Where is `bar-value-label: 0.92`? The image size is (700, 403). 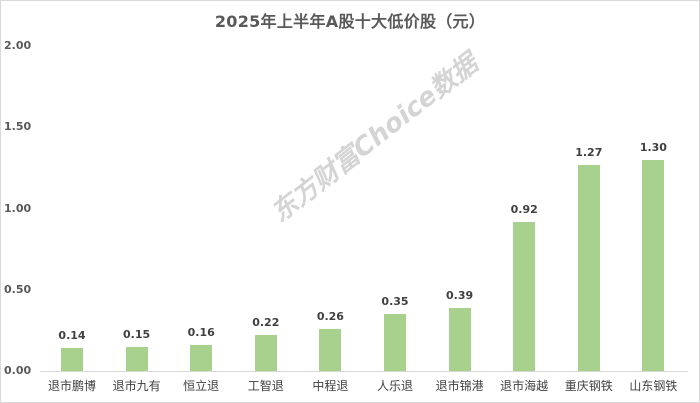
bar-value-label: 0.92 is located at coordinates (524, 209).